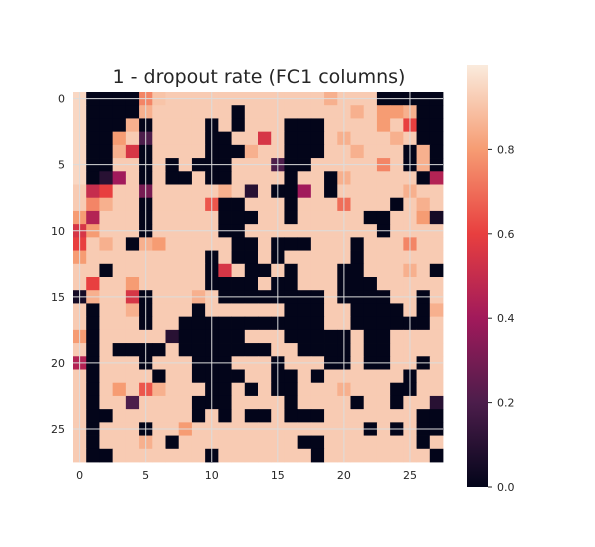 This screenshot has width=595, height=547. What do you see at coordinates (61, 165) in the screenshot?
I see `y-tick-label: 5` at bounding box center [61, 165].